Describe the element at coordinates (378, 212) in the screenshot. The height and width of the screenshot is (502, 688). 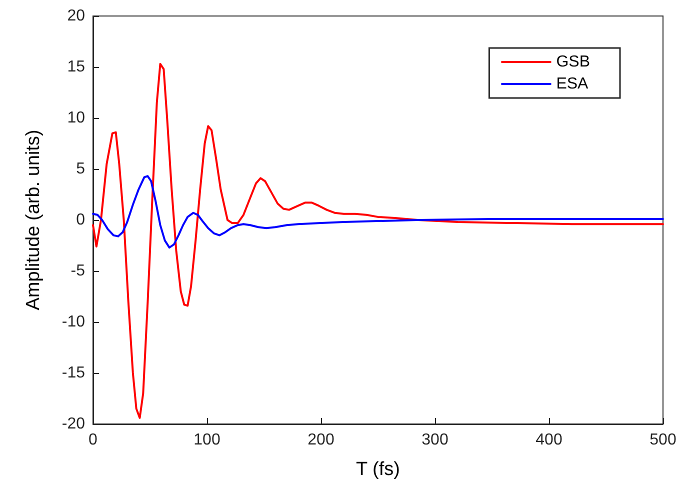
I see `line-series` at that location.